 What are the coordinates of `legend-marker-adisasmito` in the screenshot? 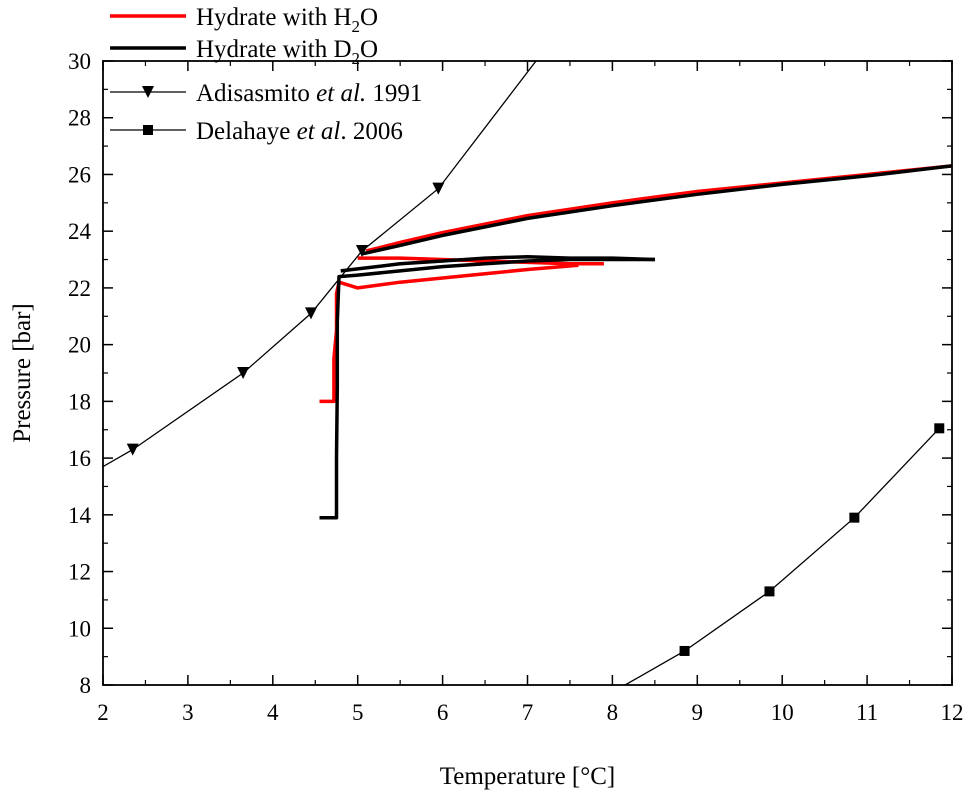 It's located at (148, 92).